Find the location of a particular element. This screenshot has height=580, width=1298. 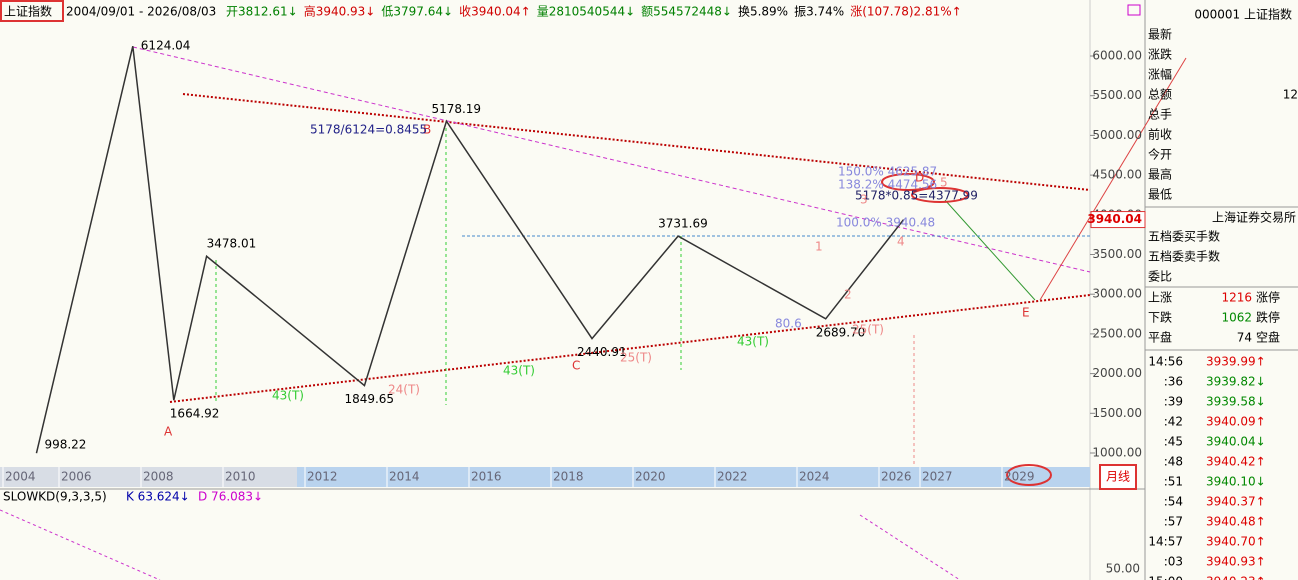

point-label: 5178.19 is located at coordinates (456, 109).